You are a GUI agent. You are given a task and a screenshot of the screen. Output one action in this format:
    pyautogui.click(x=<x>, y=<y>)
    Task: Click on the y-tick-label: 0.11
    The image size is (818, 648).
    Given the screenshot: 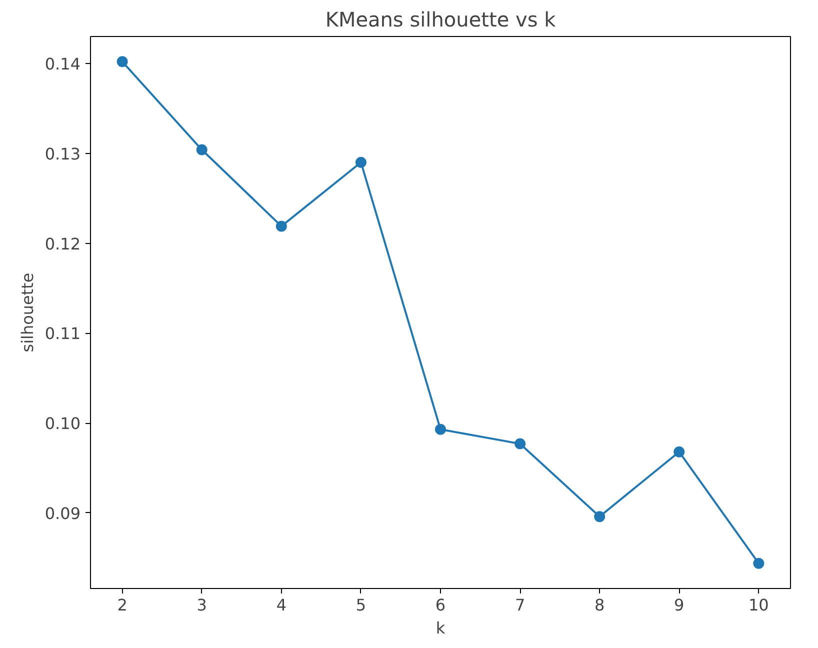 What is the action you would take?
    pyautogui.click(x=62, y=334)
    